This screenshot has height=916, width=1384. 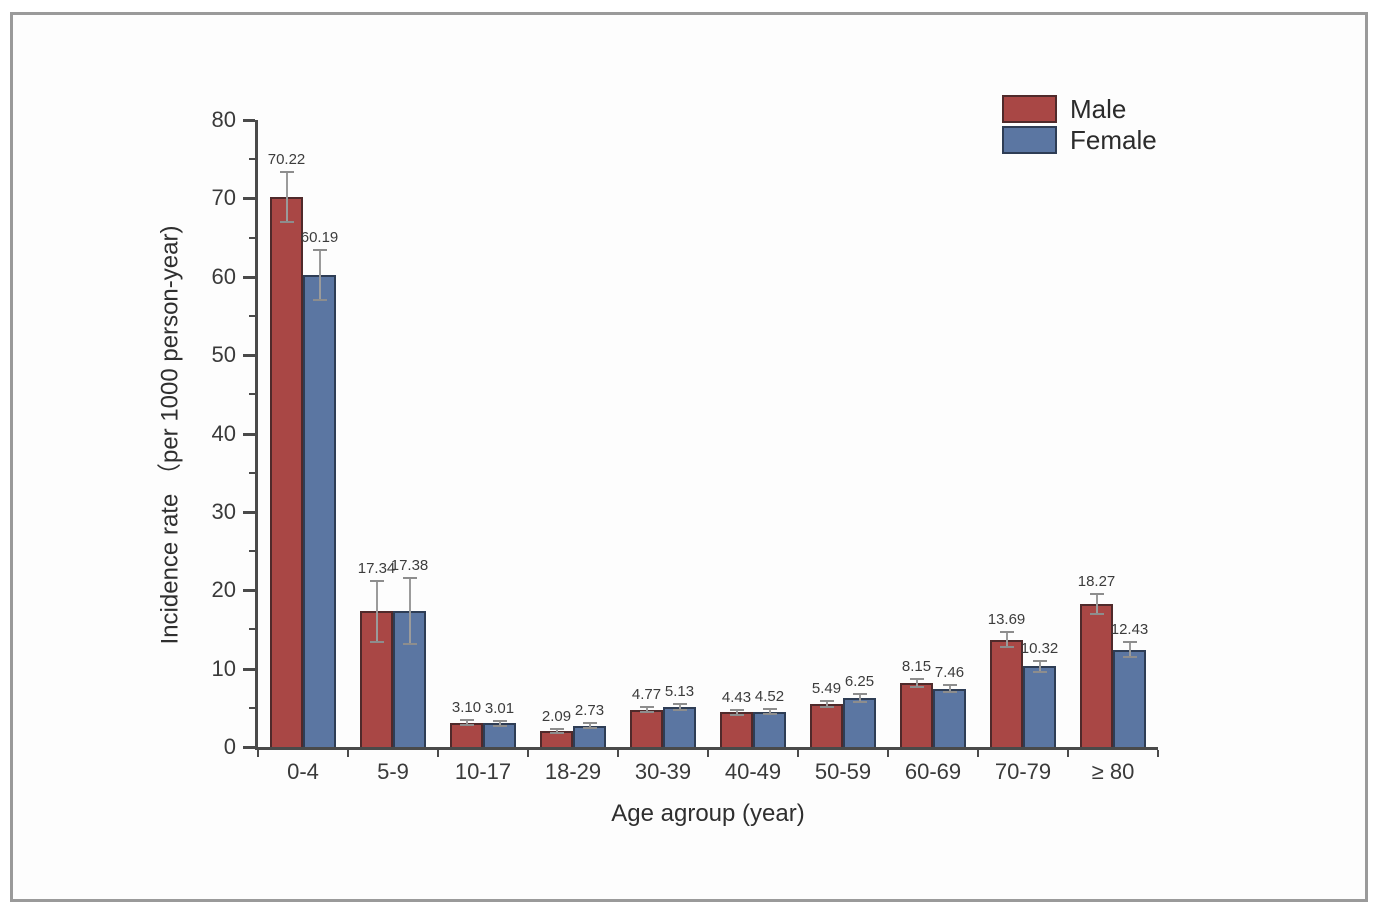 I want to click on data-label-male-10-17: 3.10, so click(x=466, y=708).